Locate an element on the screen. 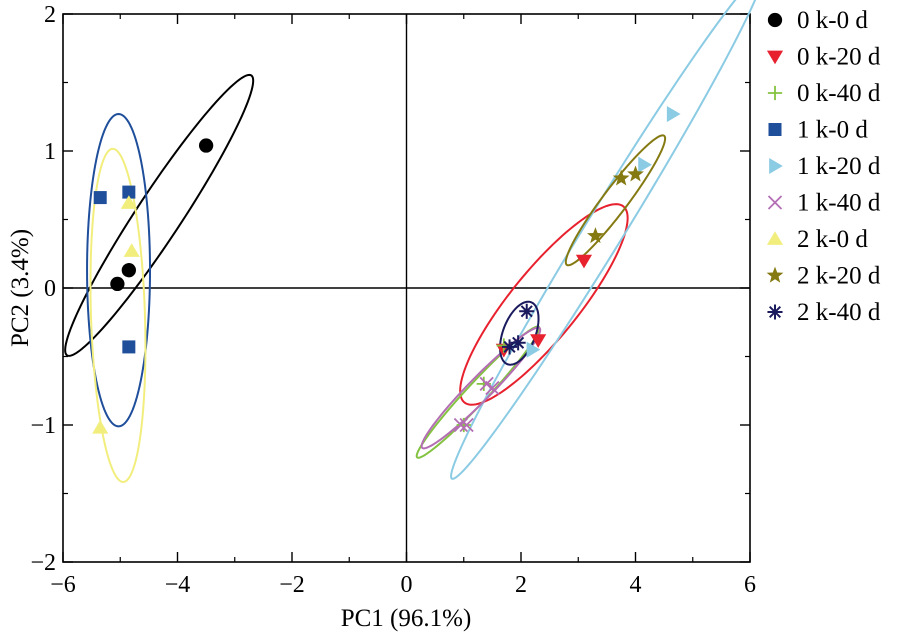  x-tick-label: −4 is located at coordinates (178, 585).